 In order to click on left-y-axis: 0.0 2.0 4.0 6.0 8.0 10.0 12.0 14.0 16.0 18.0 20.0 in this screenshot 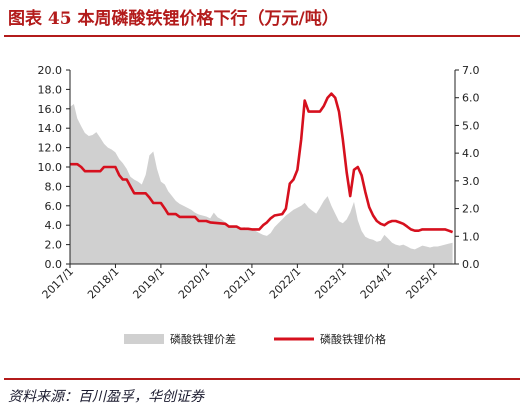, I will do `click(54, 167)`.